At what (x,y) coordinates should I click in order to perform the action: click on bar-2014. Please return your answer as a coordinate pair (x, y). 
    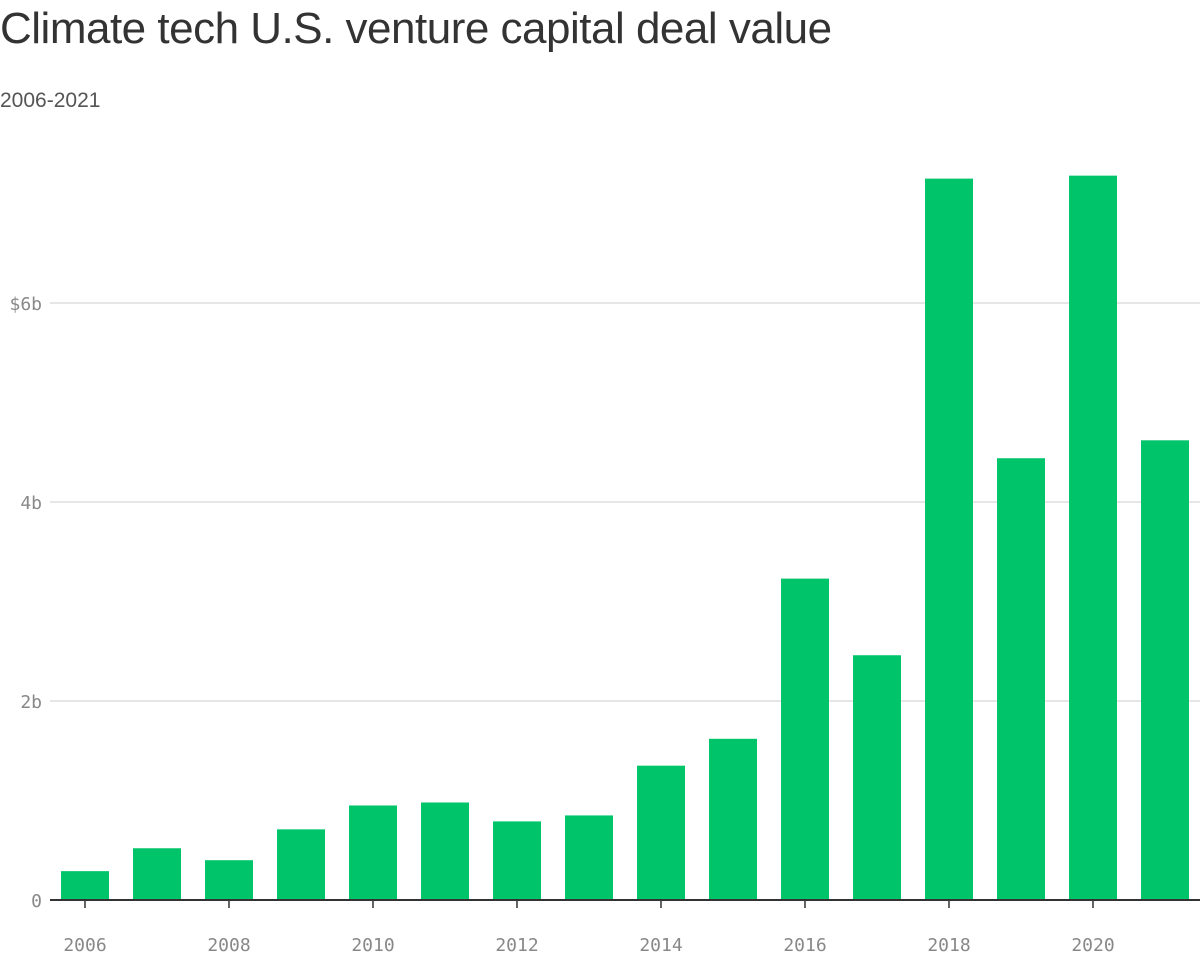
    Looking at the image, I should click on (661, 832).